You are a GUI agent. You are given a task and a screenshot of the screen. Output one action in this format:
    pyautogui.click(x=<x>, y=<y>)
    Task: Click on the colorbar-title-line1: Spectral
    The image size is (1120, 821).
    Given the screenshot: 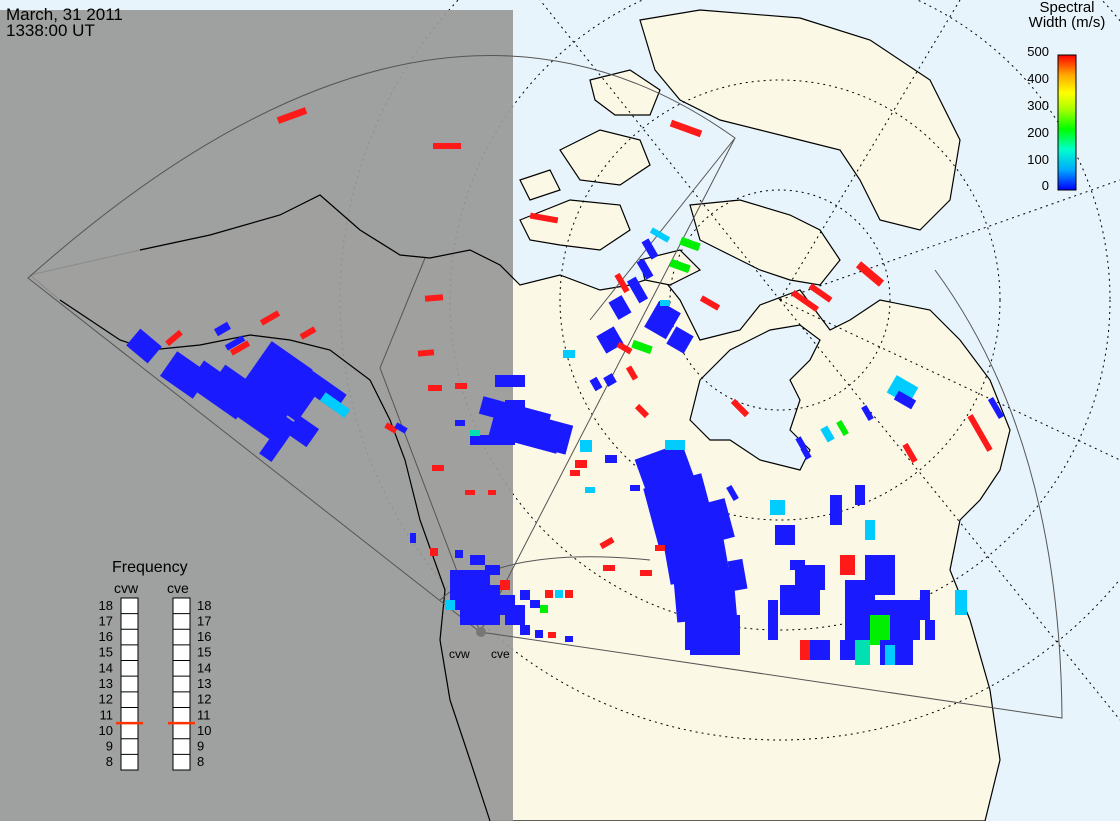 What is the action you would take?
    pyautogui.click(x=1067, y=8)
    